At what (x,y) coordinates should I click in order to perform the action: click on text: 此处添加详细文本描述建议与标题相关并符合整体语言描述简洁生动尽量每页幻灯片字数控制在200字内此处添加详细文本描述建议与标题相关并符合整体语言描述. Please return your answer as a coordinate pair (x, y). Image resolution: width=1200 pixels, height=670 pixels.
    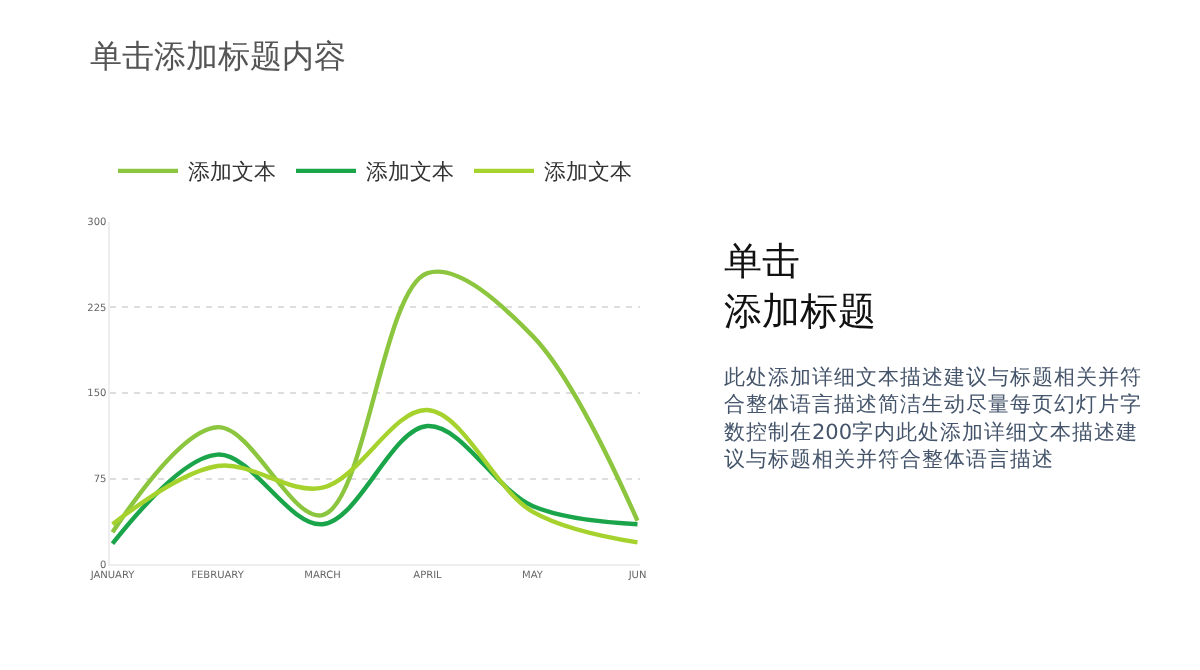
    Looking at the image, I should click on (933, 418).